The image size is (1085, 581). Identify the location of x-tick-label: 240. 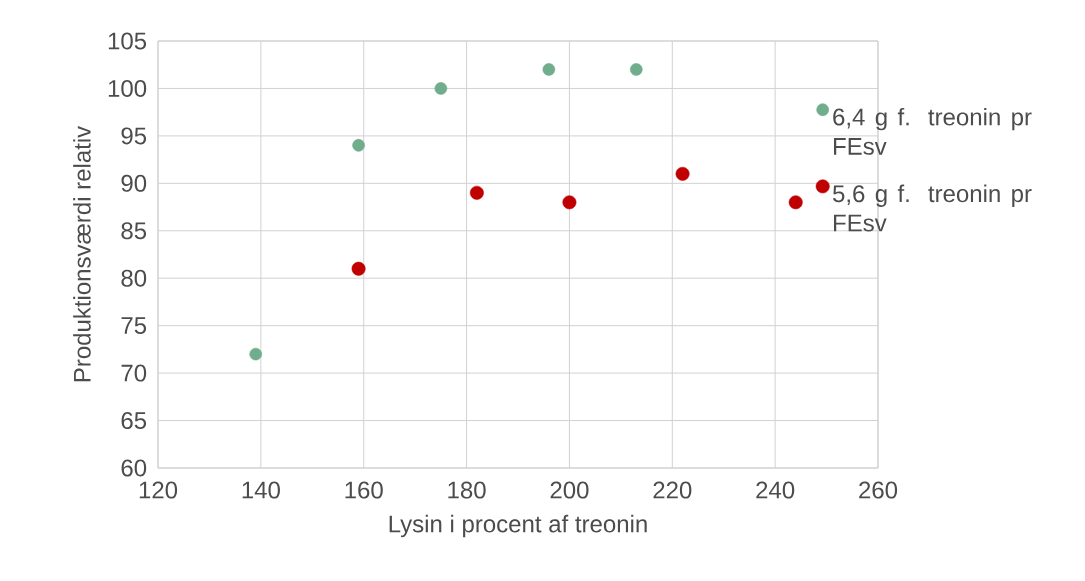
(775, 490).